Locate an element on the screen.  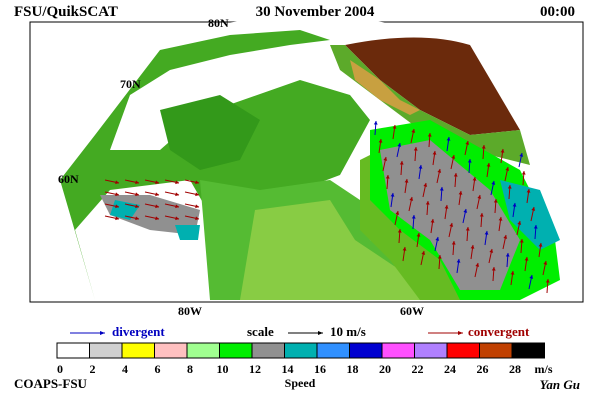
colorbar-unit: m/s is located at coordinates (544, 369).